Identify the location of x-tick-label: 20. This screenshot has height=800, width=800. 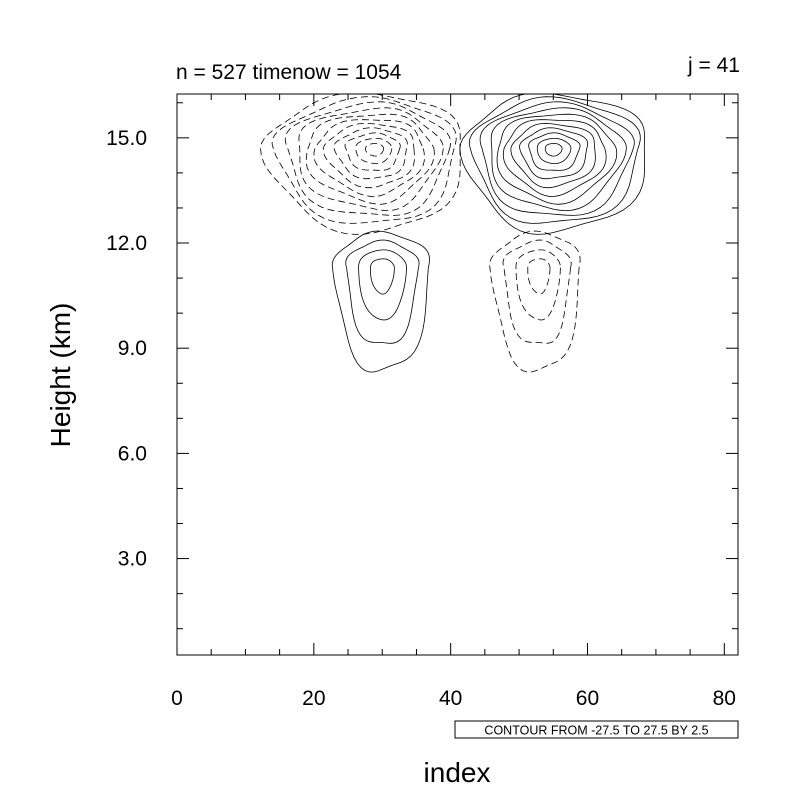
(313, 698).